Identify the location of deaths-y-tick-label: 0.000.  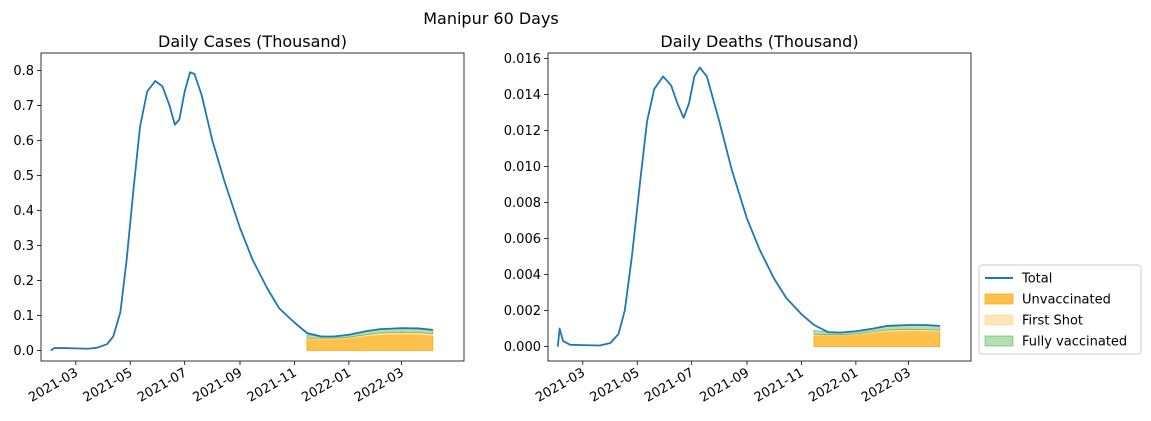
(522, 347).